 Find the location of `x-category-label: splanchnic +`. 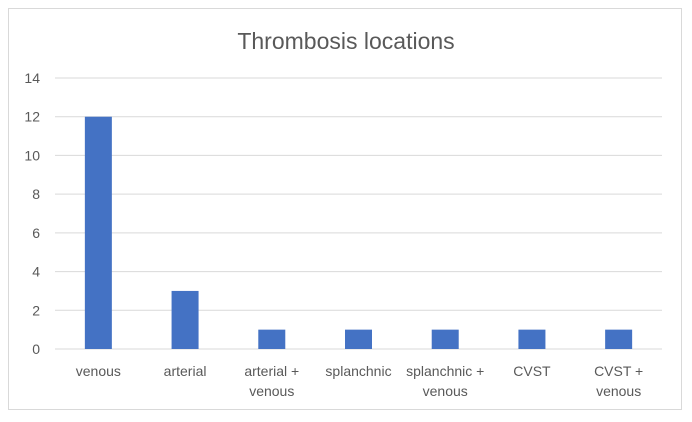

x-category-label: splanchnic + is located at coordinates (445, 371).